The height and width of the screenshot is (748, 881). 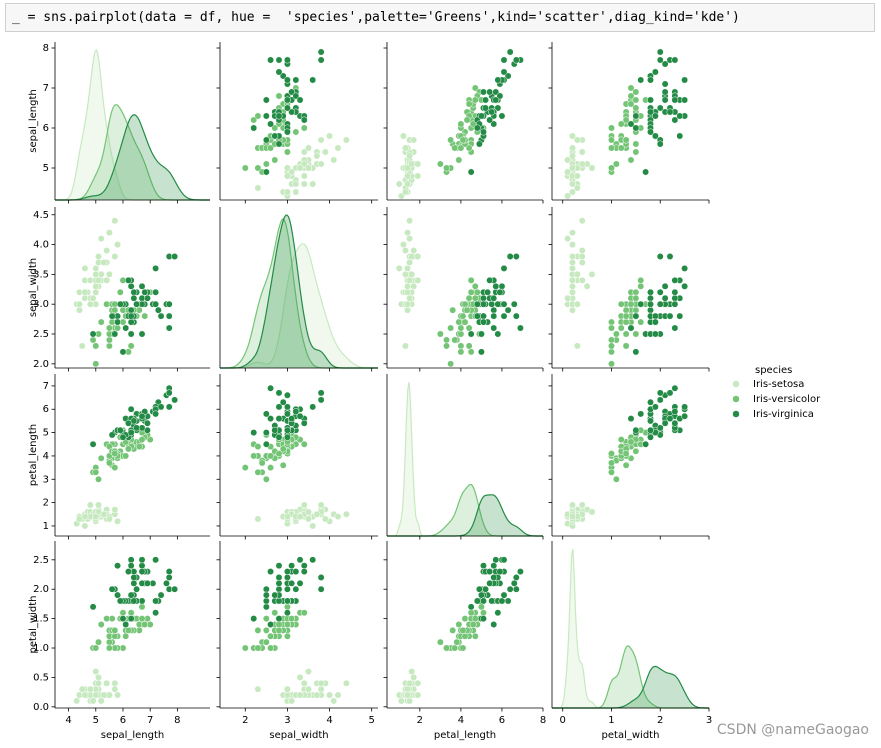 I want to click on y-tick-label: 3.5, so click(x=41, y=274).